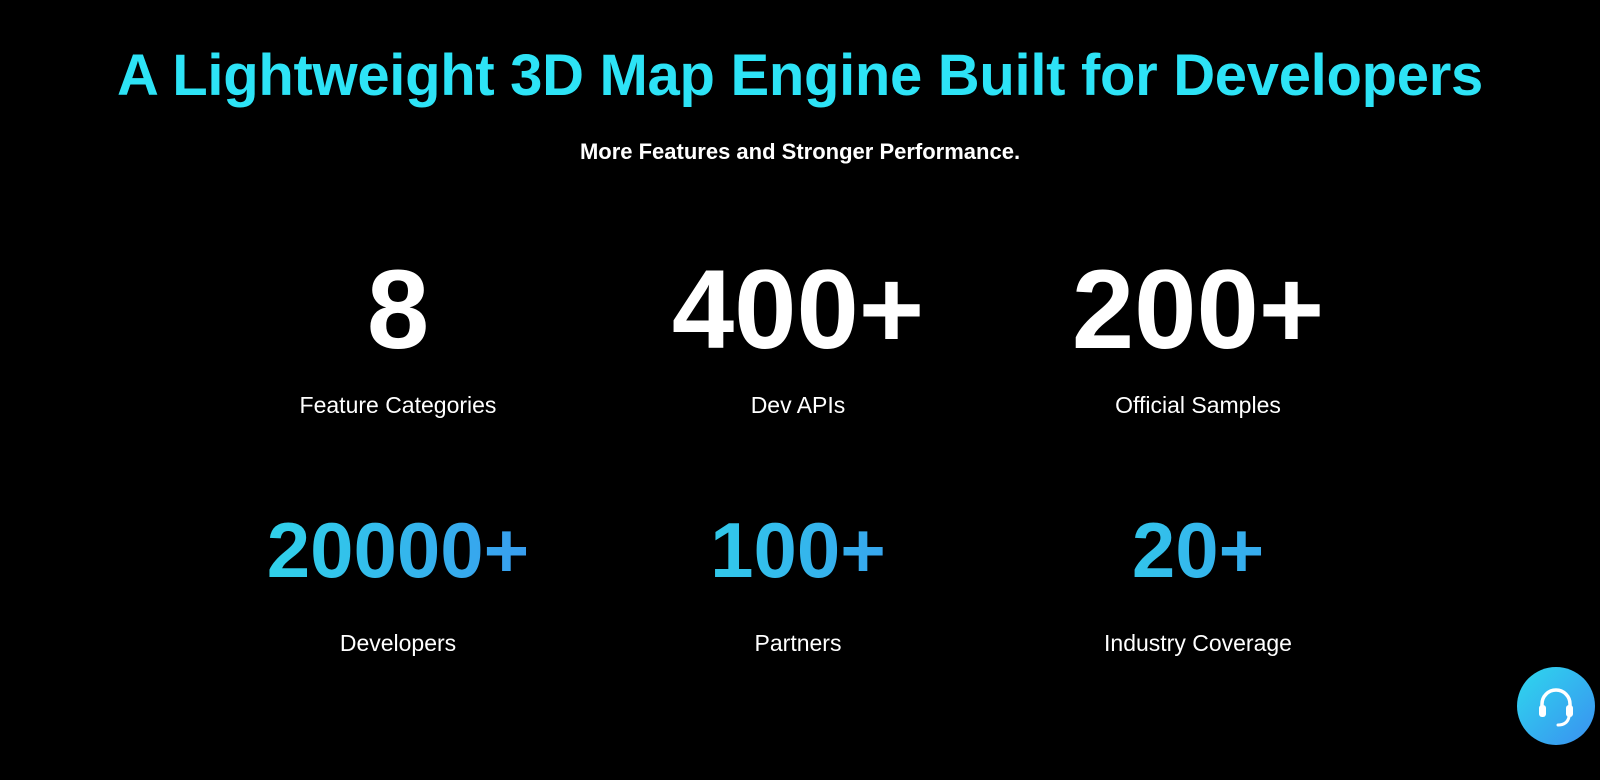 Image resolution: width=1600 pixels, height=780 pixels. What do you see at coordinates (398, 550) in the screenshot?
I see `stat-value: 20000+` at bounding box center [398, 550].